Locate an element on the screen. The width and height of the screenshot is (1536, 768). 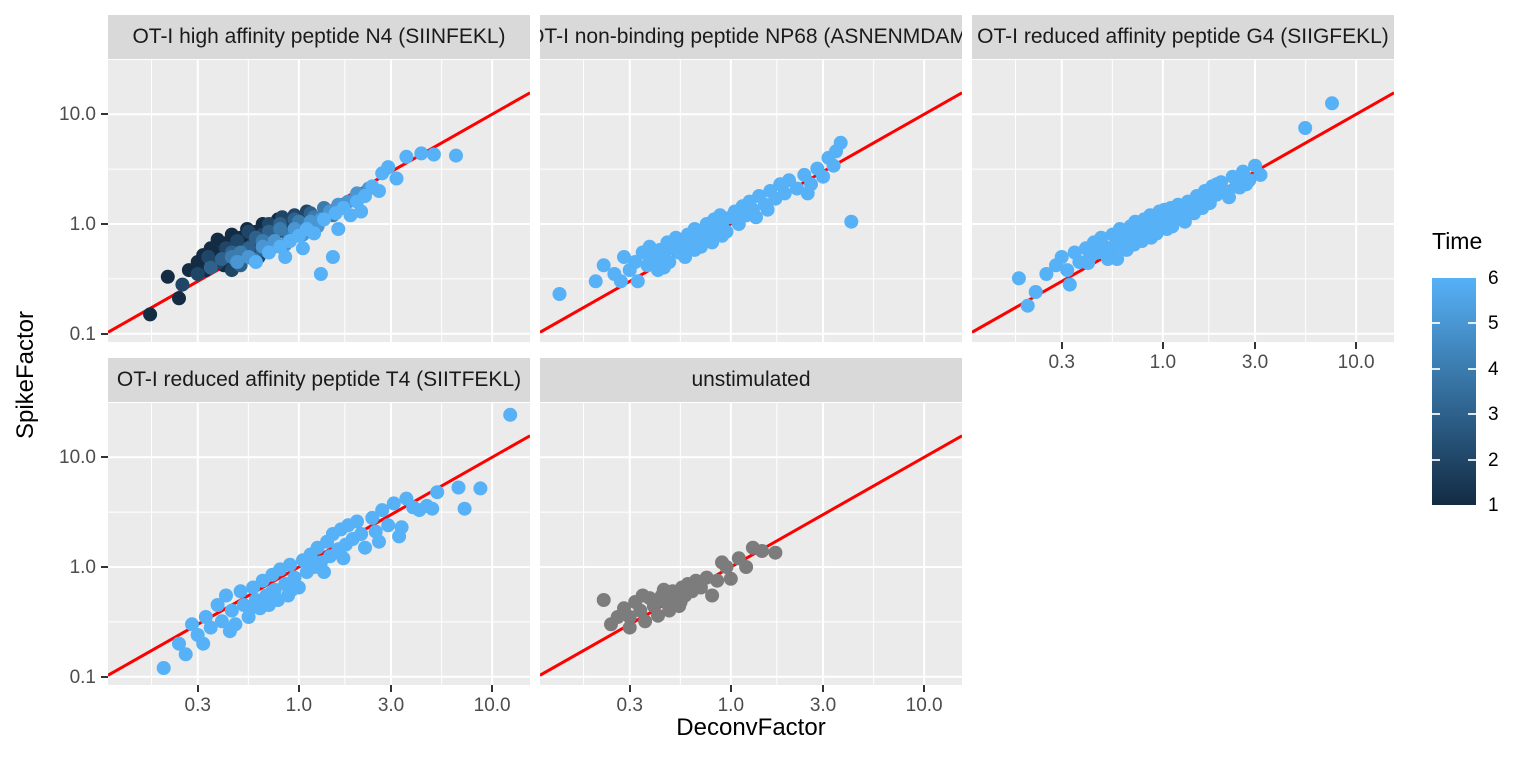
scatter-panel is located at coordinates (751, 200).